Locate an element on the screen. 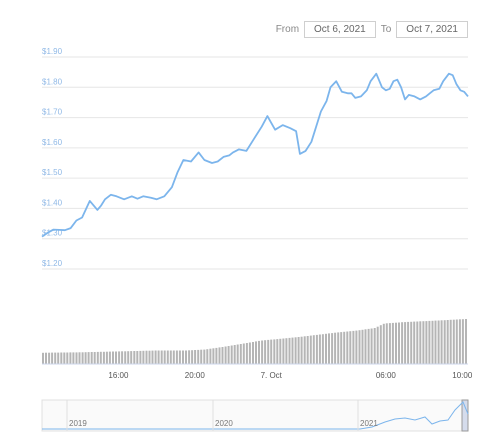 The width and height of the screenshot is (499, 438). x-tick-label: 10:00 is located at coordinates (462, 375).